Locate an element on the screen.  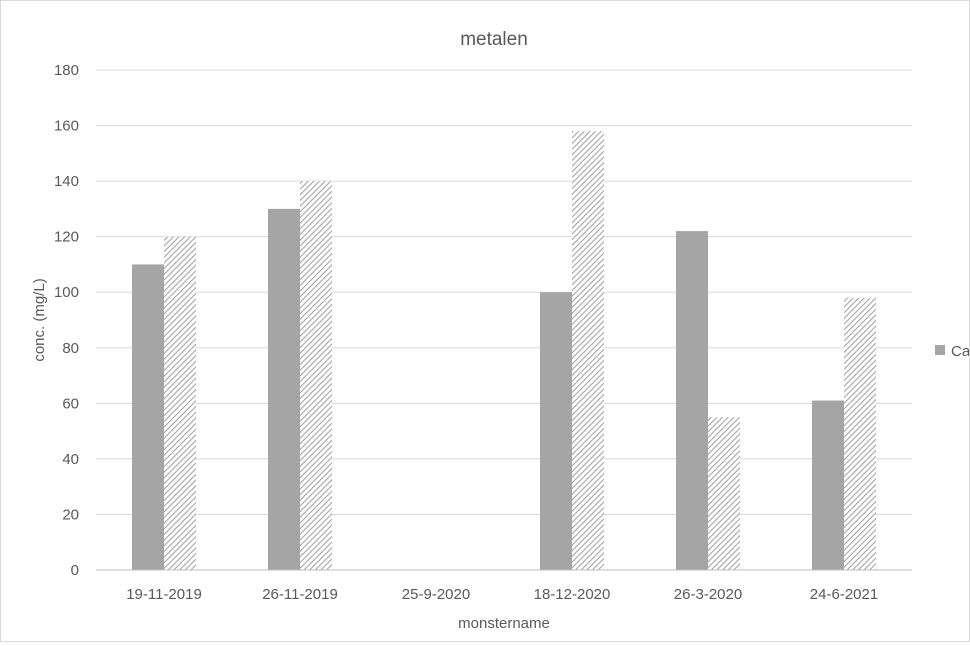
y-tick-label: 140 is located at coordinates (66, 181).